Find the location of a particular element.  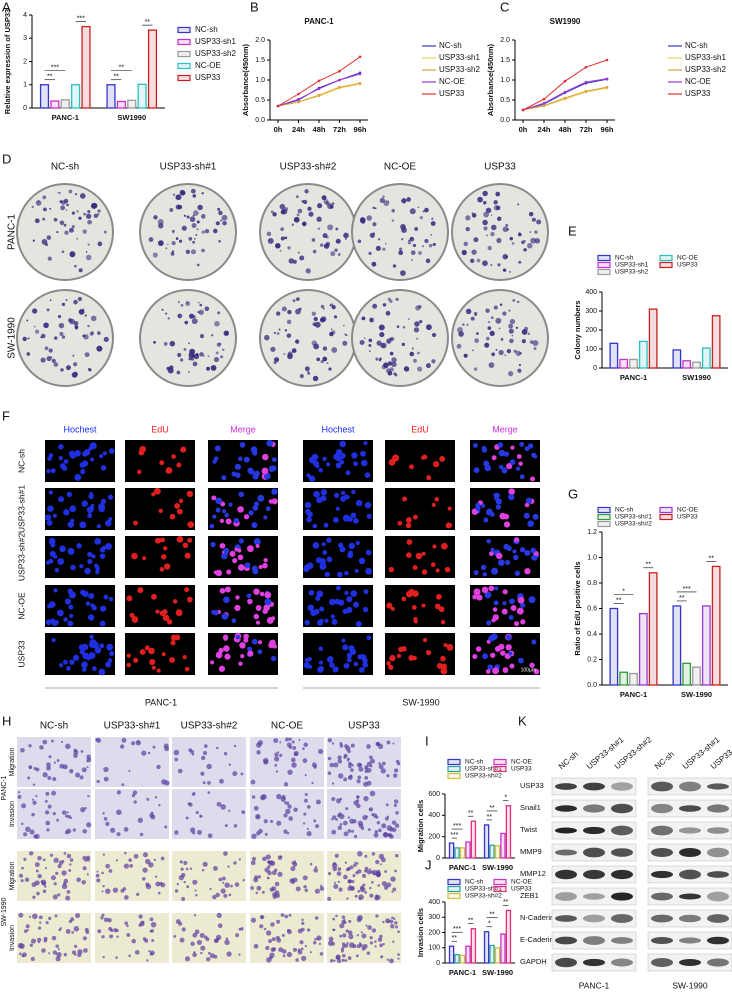

column-label: NC-sh is located at coordinates (54, 726).